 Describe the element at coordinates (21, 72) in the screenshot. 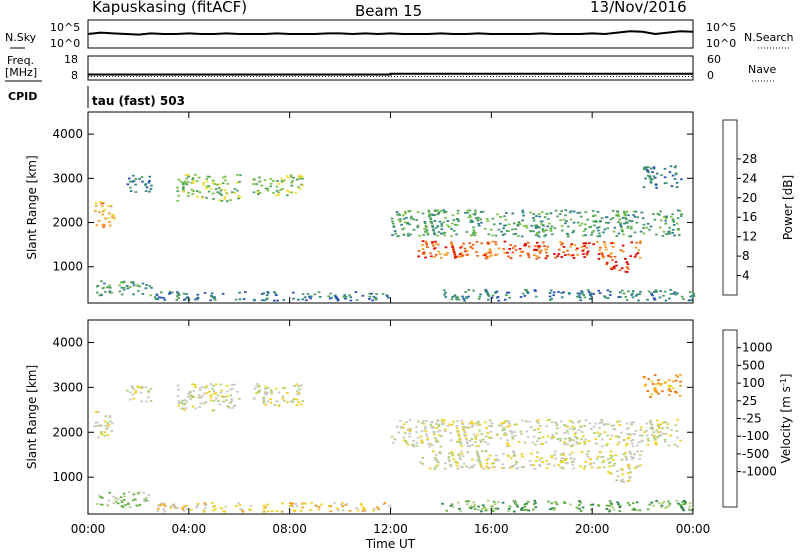

I see `freq-label-2: [MHz]` at that location.